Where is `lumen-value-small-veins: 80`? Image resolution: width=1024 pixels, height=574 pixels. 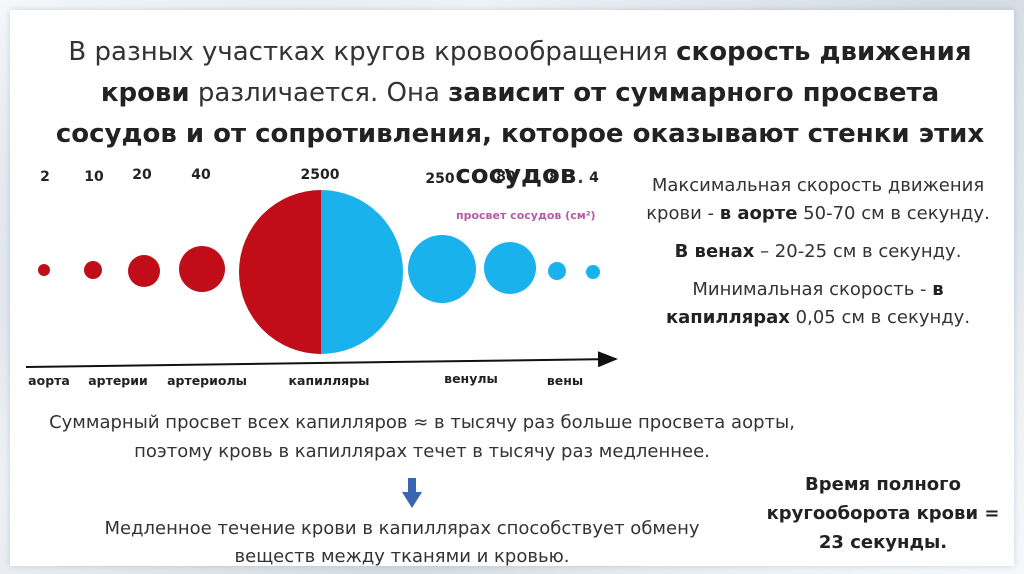
lumen-value-small-veins: 80 is located at coordinates (506, 177).